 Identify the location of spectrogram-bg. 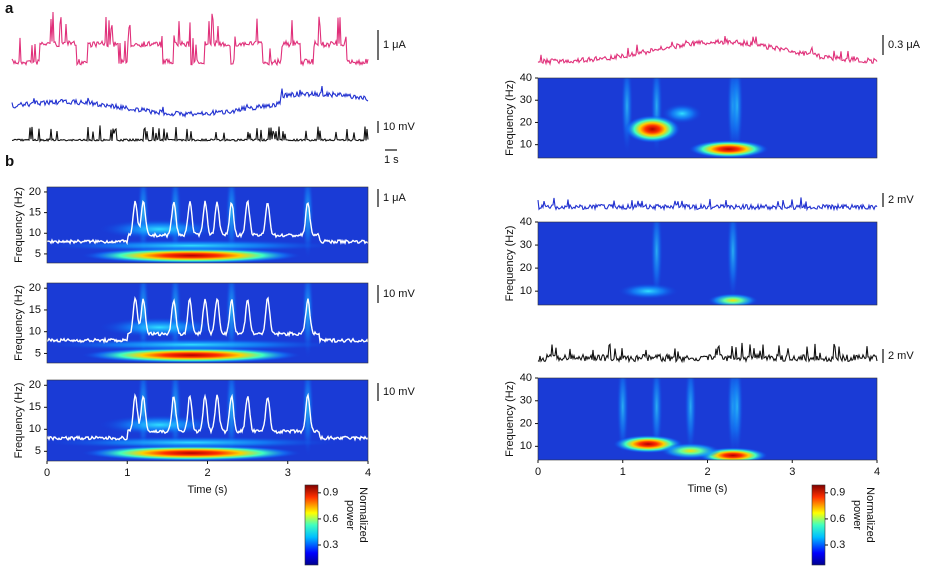
(707, 263).